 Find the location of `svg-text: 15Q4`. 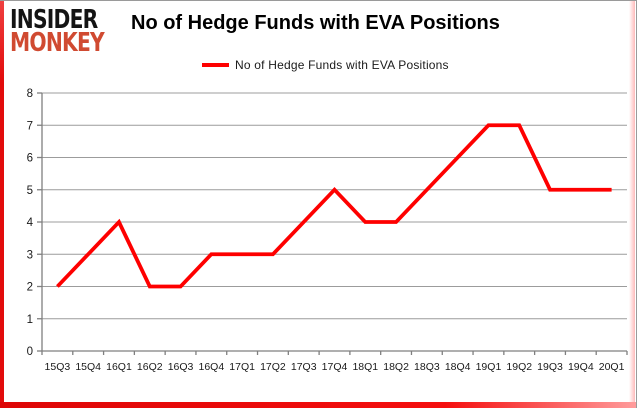

svg-text: 15Q4 is located at coordinates (88, 367).